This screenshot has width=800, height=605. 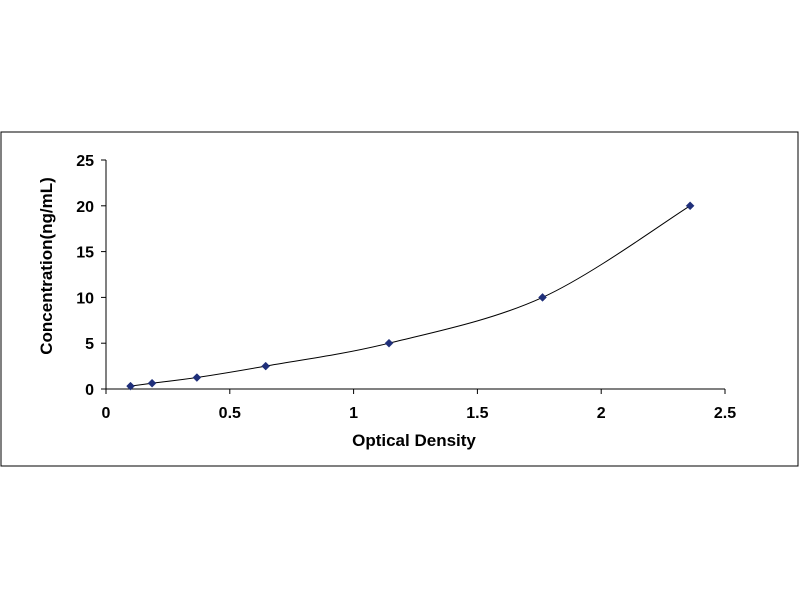 I want to click on y-tick-label: 15, so click(x=85, y=253).